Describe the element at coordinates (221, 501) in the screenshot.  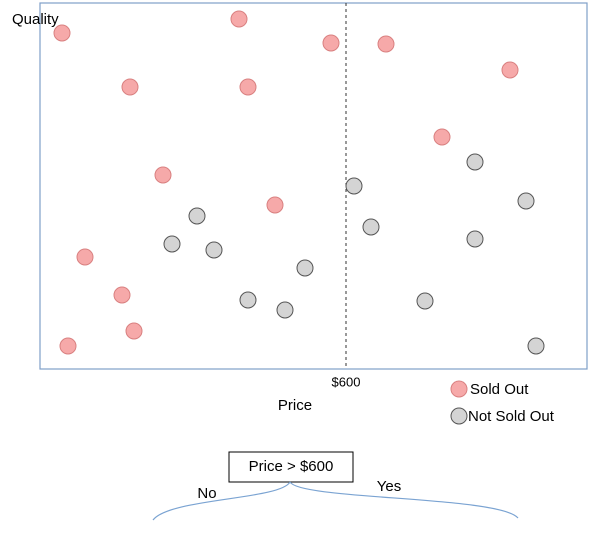
I see `branch-no` at that location.